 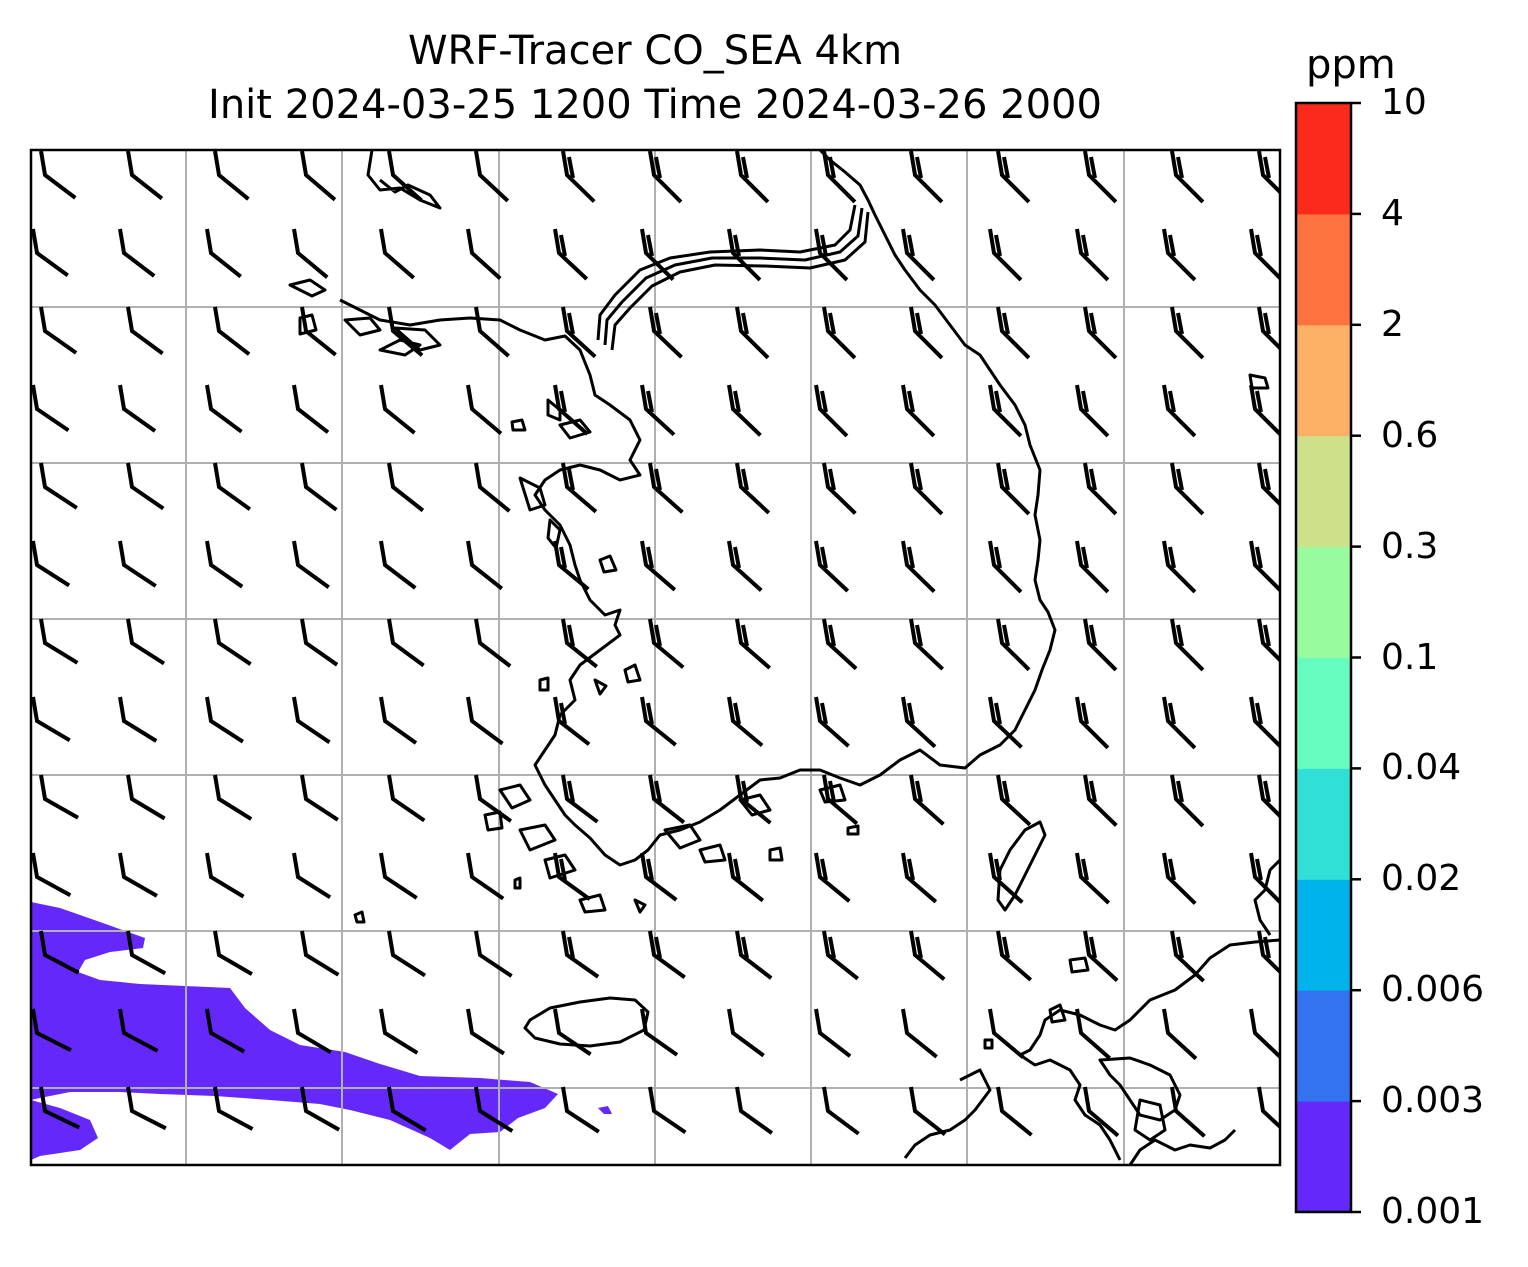 I want to click on colorbar-tick-label: 0.006, so click(x=1432, y=990).